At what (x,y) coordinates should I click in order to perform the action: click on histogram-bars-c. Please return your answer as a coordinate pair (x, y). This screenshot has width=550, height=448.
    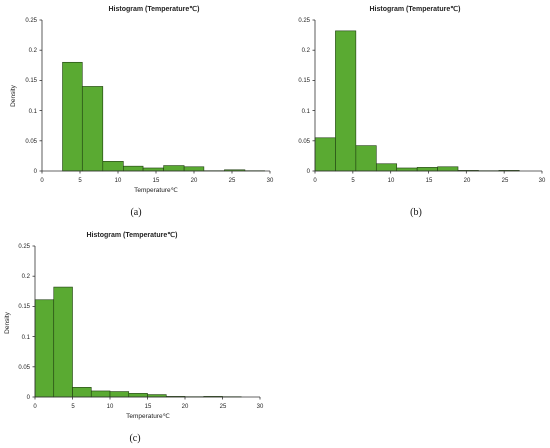
    Looking at the image, I should click on (138, 342).